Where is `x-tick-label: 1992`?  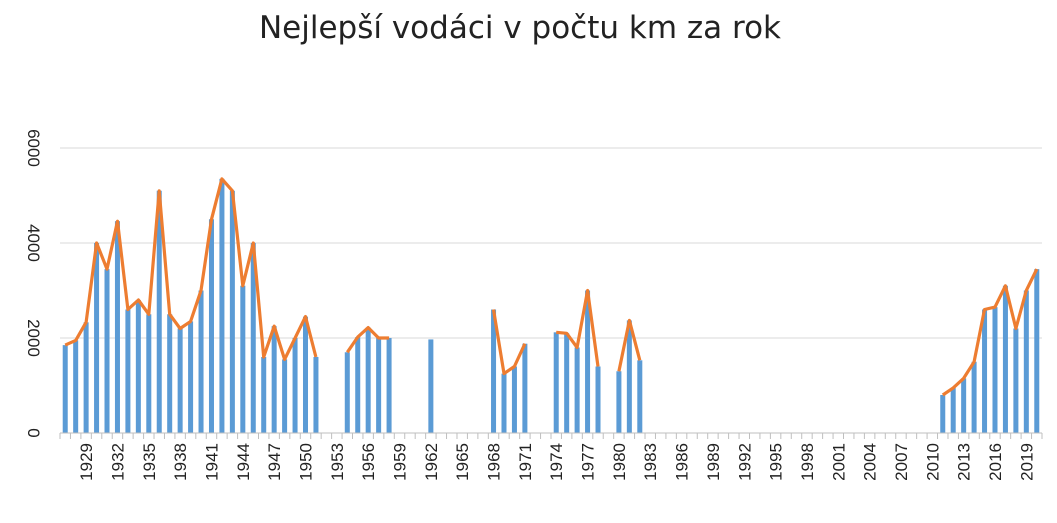
x-tick-label: 1992 is located at coordinates (744, 462).